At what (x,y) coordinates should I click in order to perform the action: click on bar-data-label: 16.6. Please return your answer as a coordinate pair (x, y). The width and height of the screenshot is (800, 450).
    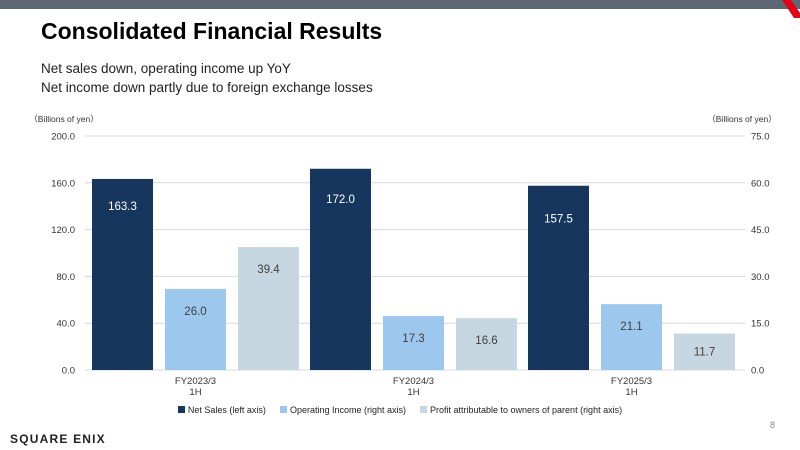
    Looking at the image, I should click on (486, 341).